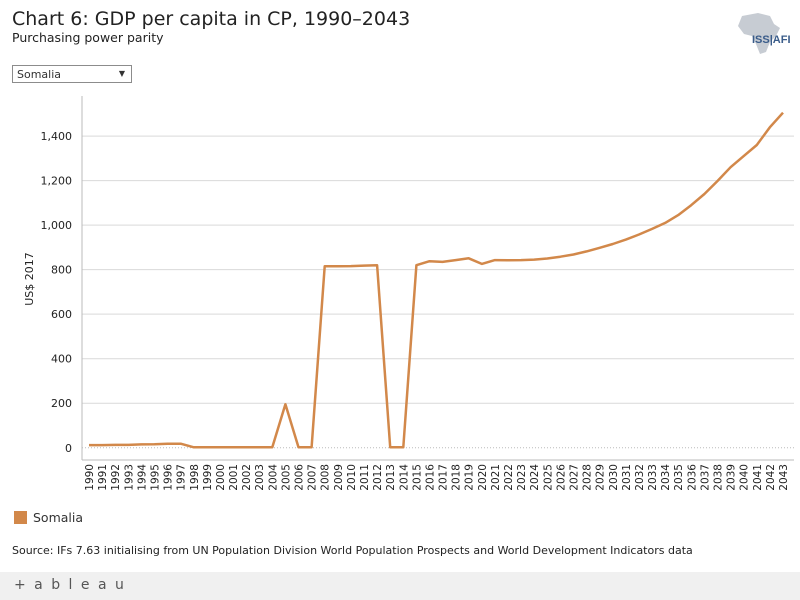 Image resolution: width=800 pixels, height=600 pixels. What do you see at coordinates (57, 136) in the screenshot?
I see `y-tick-label: 1,400` at bounding box center [57, 136].